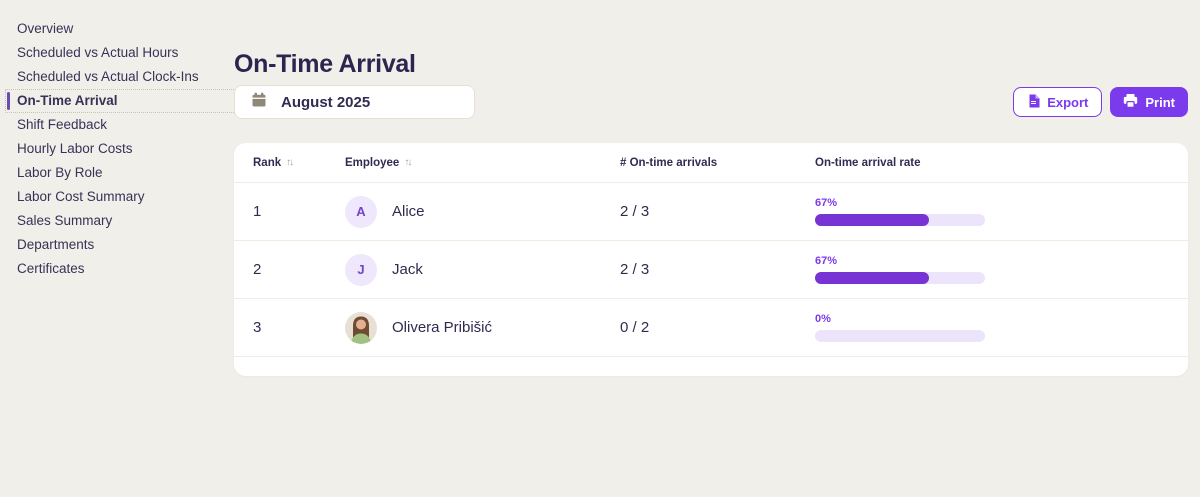  I want to click on column-label: On-time arrival rate, so click(868, 162).